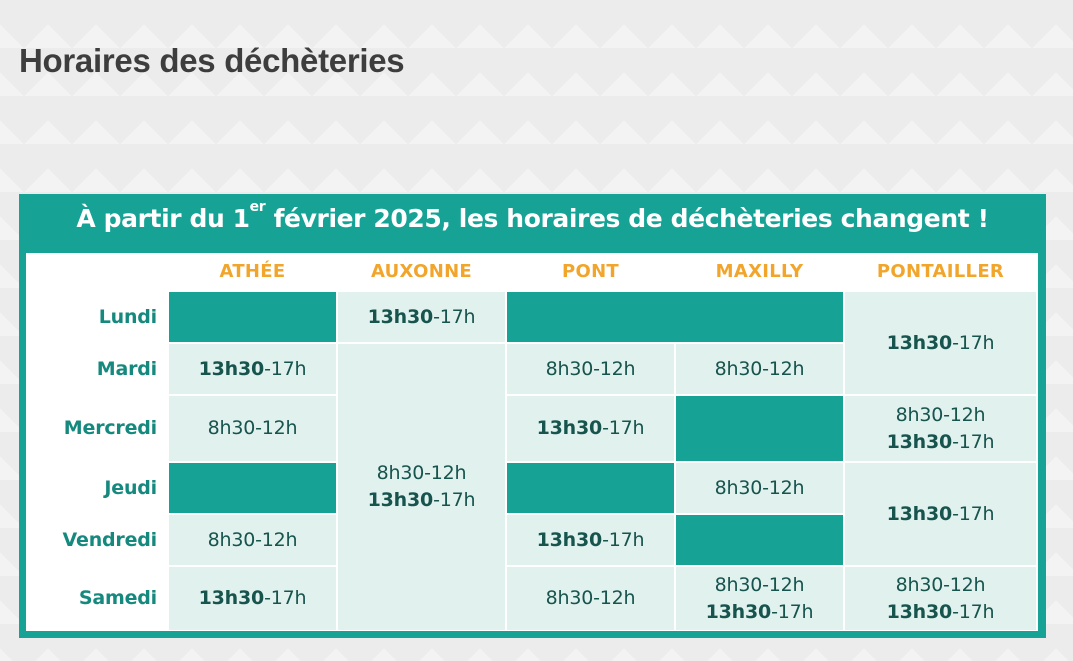 The image size is (1073, 661). What do you see at coordinates (96, 369) in the screenshot?
I see `day-label-mardi: Mardi` at bounding box center [96, 369].